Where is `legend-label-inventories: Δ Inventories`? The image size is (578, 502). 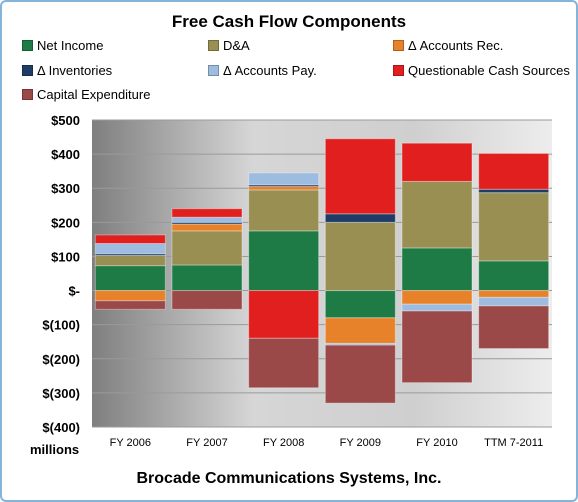 legend-label-inventories: Δ Inventories is located at coordinates (75, 70).